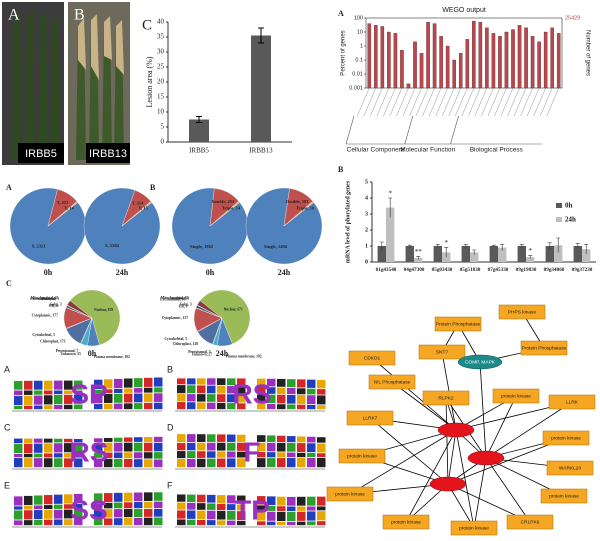 The height and width of the screenshot is (541, 600). Describe the element at coordinates (49, 299) in the screenshot. I see `slice-label: Lysosomal, 1` at that location.